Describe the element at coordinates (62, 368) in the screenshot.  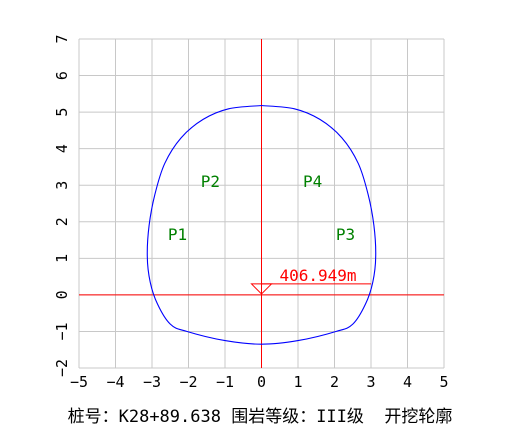
I see `y-tick-label: −2` at that location.